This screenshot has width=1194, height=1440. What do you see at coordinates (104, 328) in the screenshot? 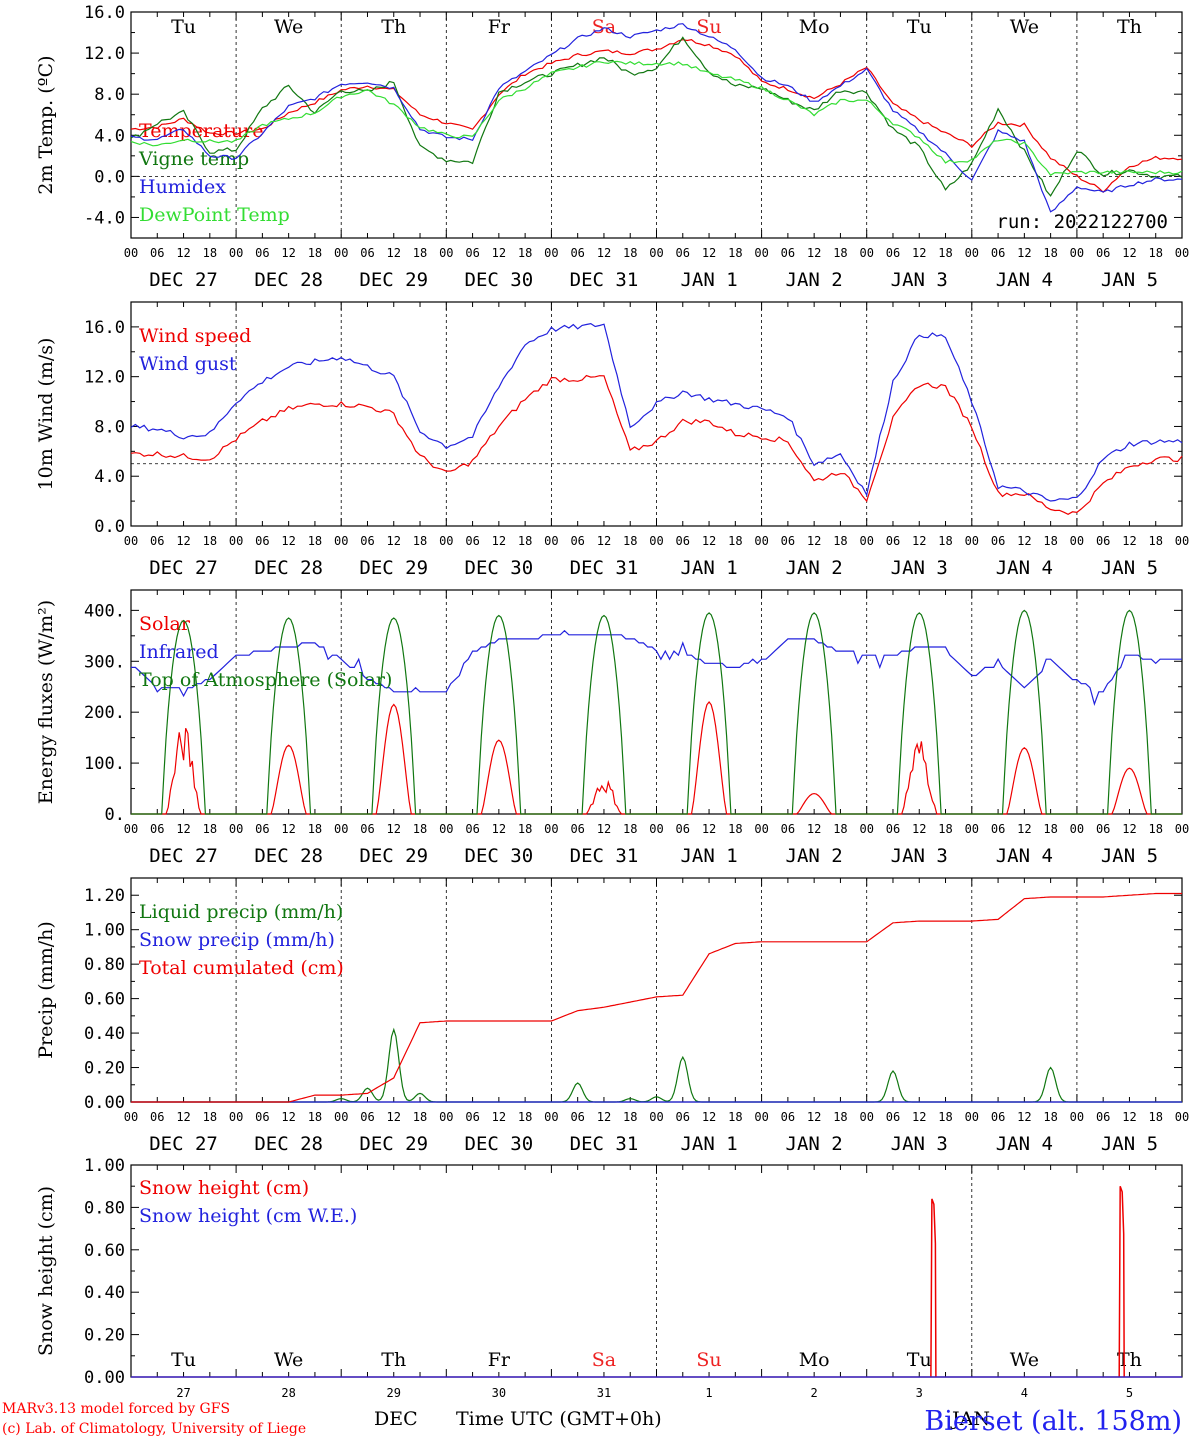
I see `y-tick-label: 16.0` at bounding box center [104, 328].